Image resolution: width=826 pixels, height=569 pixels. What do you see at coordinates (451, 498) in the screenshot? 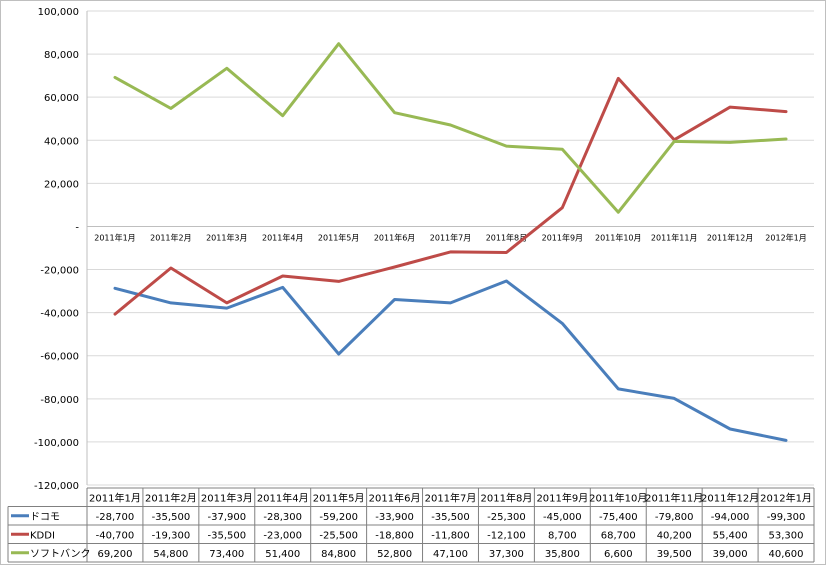
I see `table-header-cell: 2011年7月` at bounding box center [451, 498].